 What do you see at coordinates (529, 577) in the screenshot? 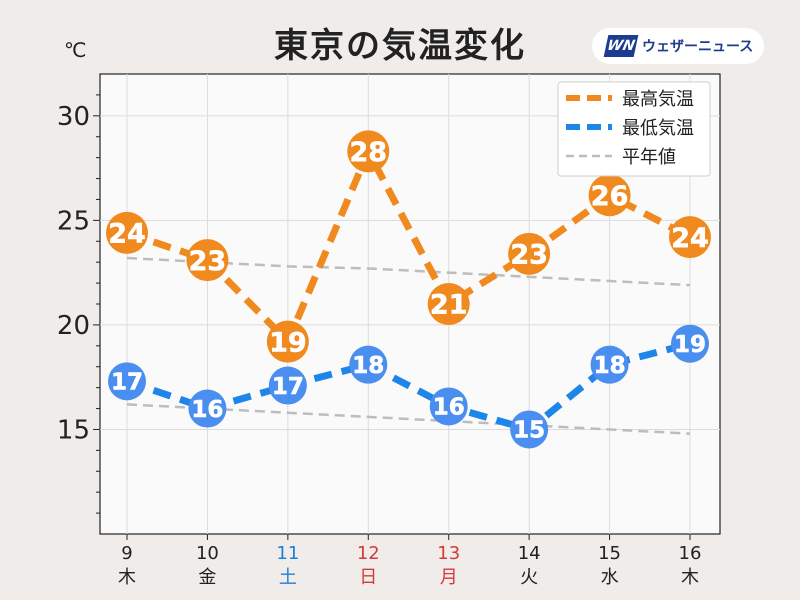
I see `x-tick-label-weekday: 火` at bounding box center [529, 577].